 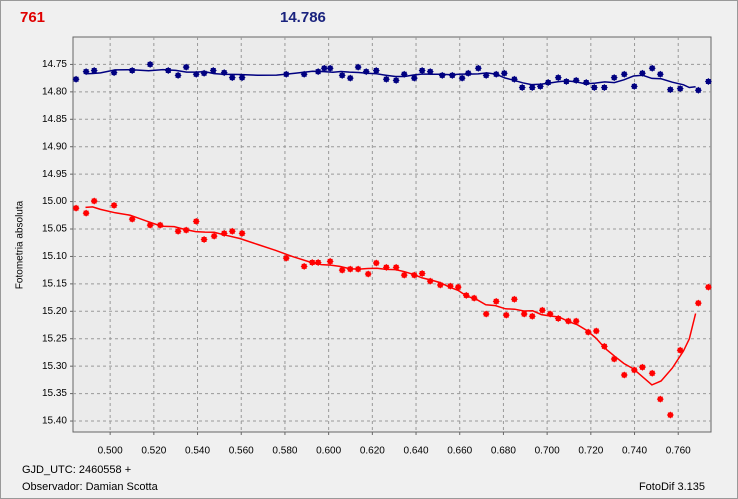 I want to click on y-tick-label: 15.10, so click(x=54, y=256).